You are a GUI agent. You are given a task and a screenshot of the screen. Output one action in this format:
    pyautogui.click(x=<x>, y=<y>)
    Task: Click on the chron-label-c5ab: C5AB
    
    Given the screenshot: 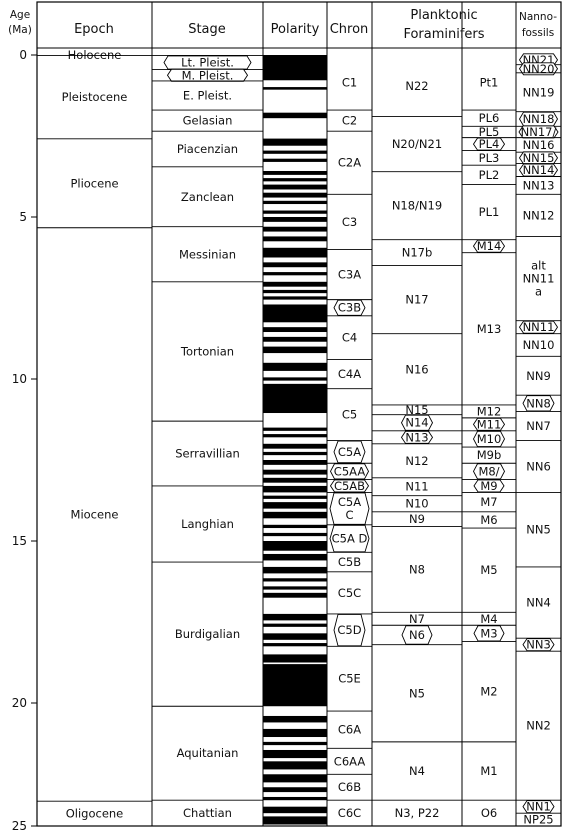 What is the action you would take?
    pyautogui.click(x=349, y=486)
    